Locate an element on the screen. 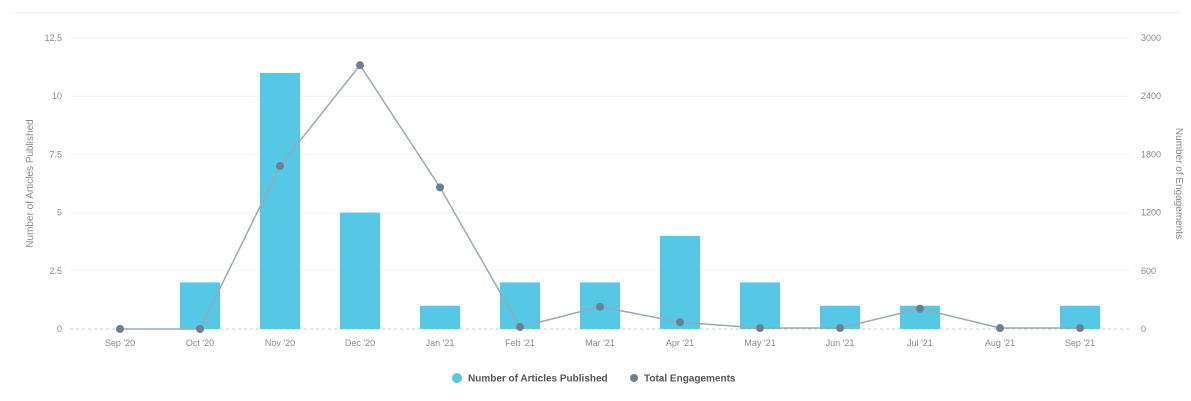 Image resolution: width=1191 pixels, height=401 pixels. y-tick-right: 3000 is located at coordinates (1151, 38).